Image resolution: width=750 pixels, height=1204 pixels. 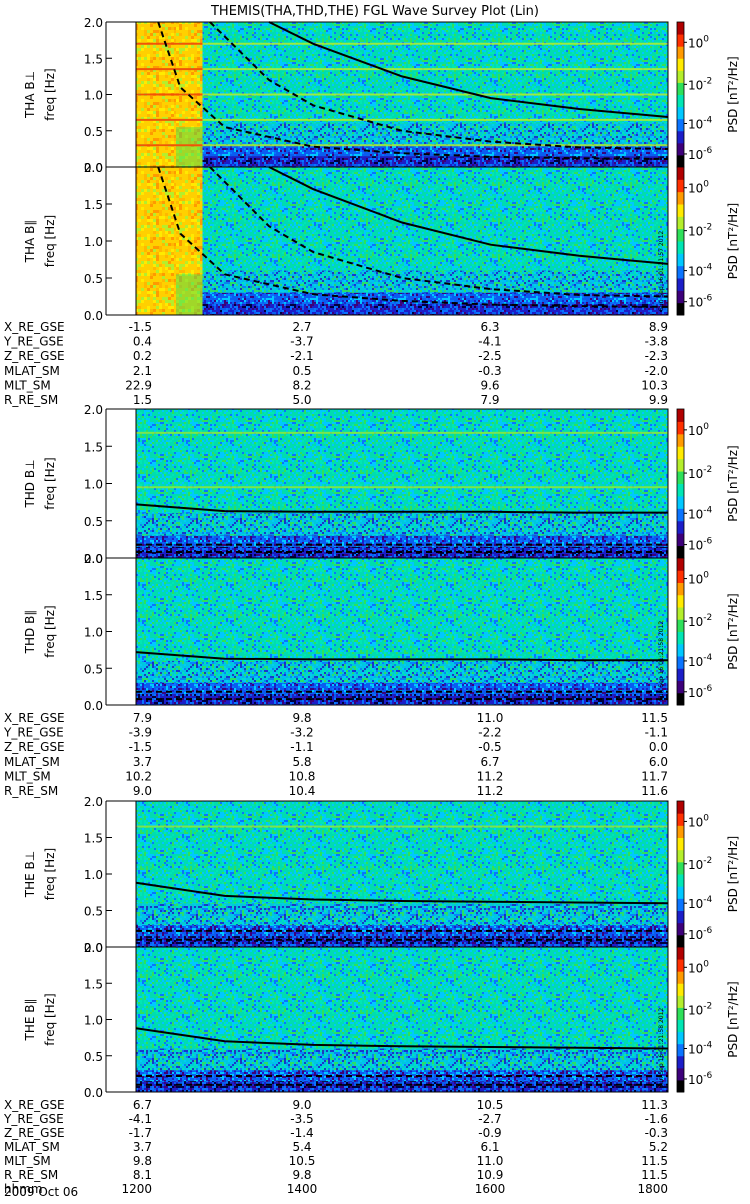 What do you see at coordinates (302, 791) in the screenshot?
I see `ephemeris-value: 10.4` at bounding box center [302, 791].